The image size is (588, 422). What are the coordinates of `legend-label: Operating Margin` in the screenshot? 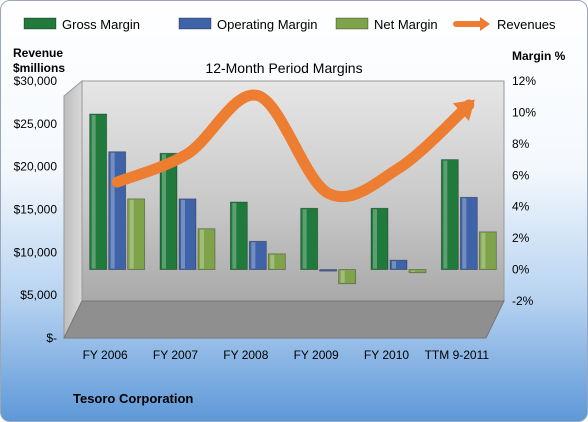 It's located at (267, 24).